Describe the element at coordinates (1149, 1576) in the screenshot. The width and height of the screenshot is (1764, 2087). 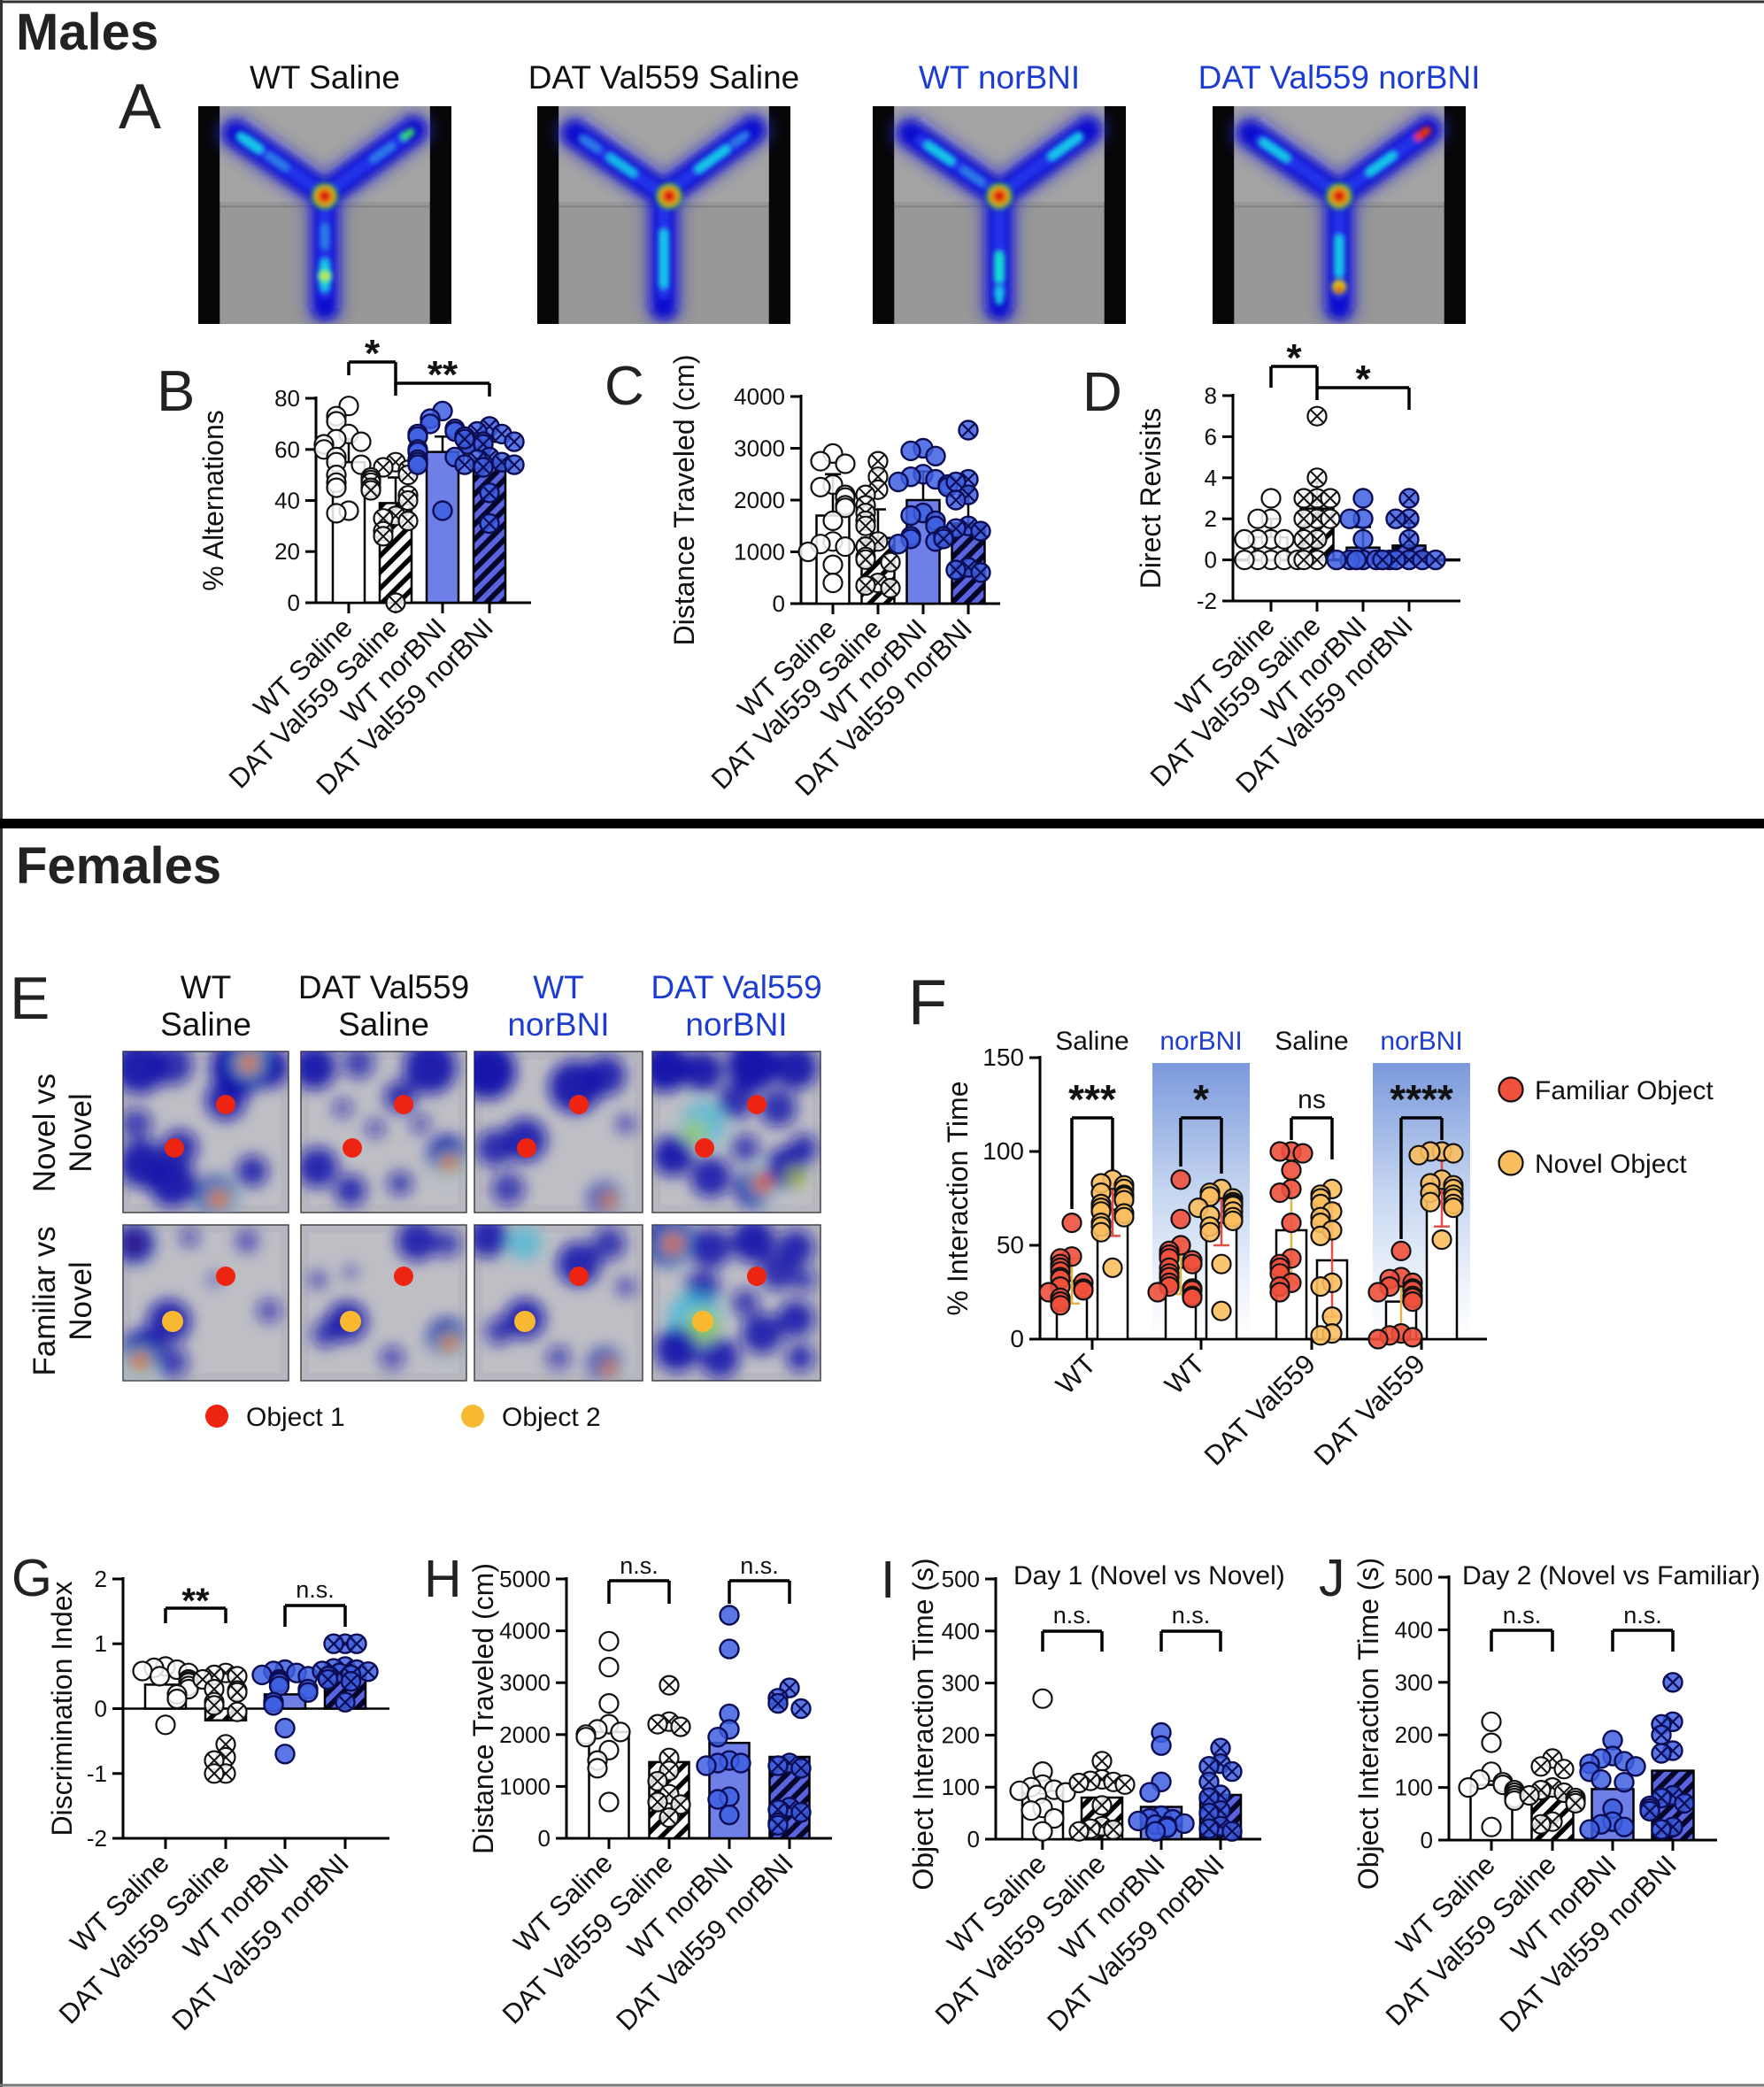
I see `svg-text: Day 1 (Novel vs Novel)` at that location.